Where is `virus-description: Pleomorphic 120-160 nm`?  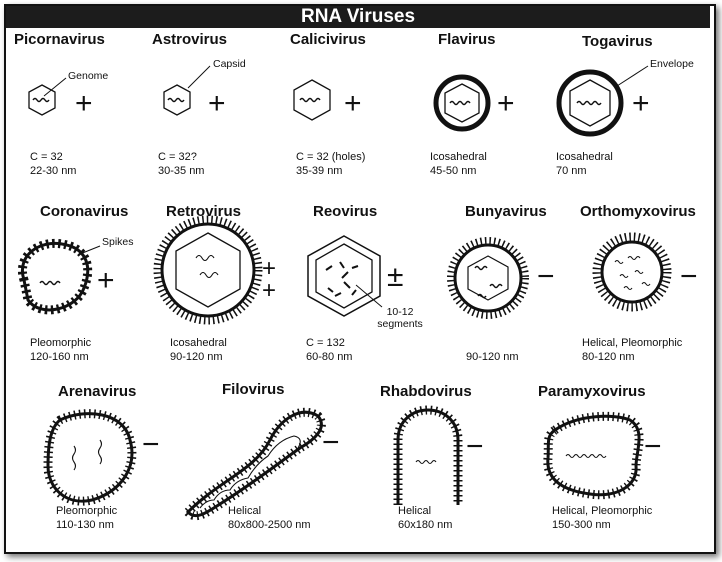 virus-description: Pleomorphic 120-160 nm is located at coordinates (61, 350).